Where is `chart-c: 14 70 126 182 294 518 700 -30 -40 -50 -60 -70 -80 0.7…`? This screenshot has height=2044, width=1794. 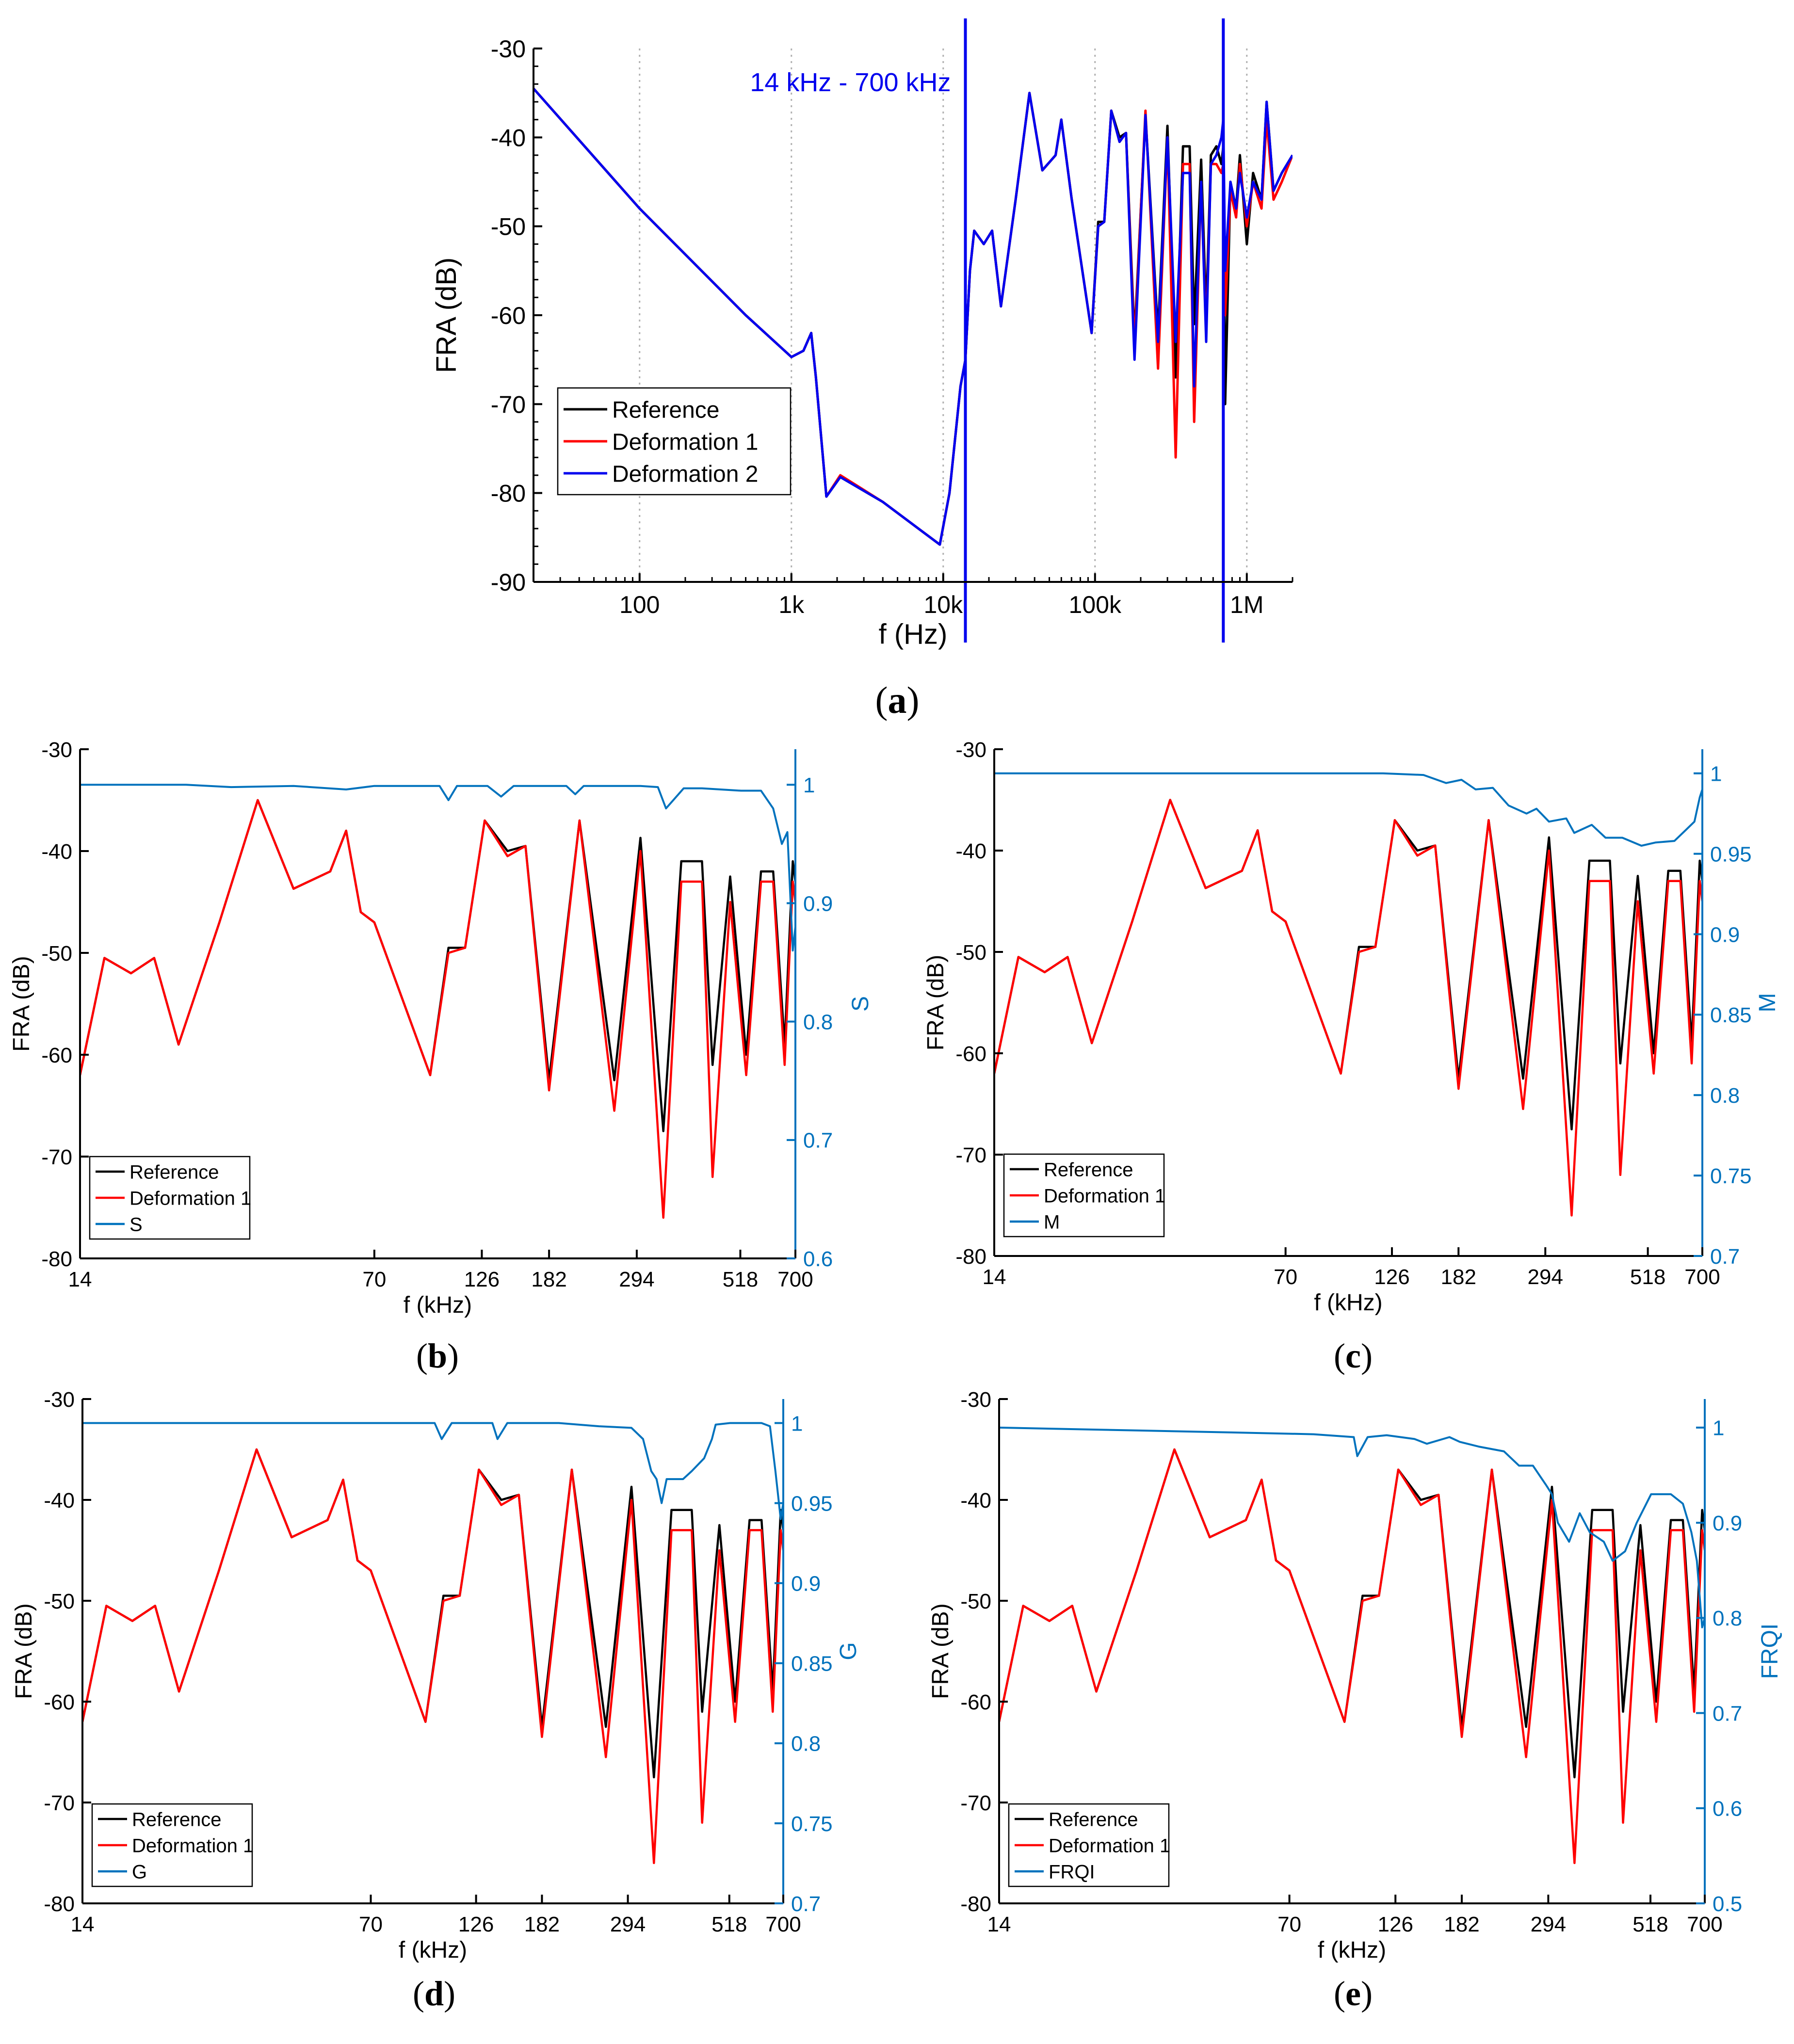 chart-c: 14 70 126 182 294 518 700 -30 -40 -50 -60 -70 -80 0.7… is located at coordinates (1351, 1057).